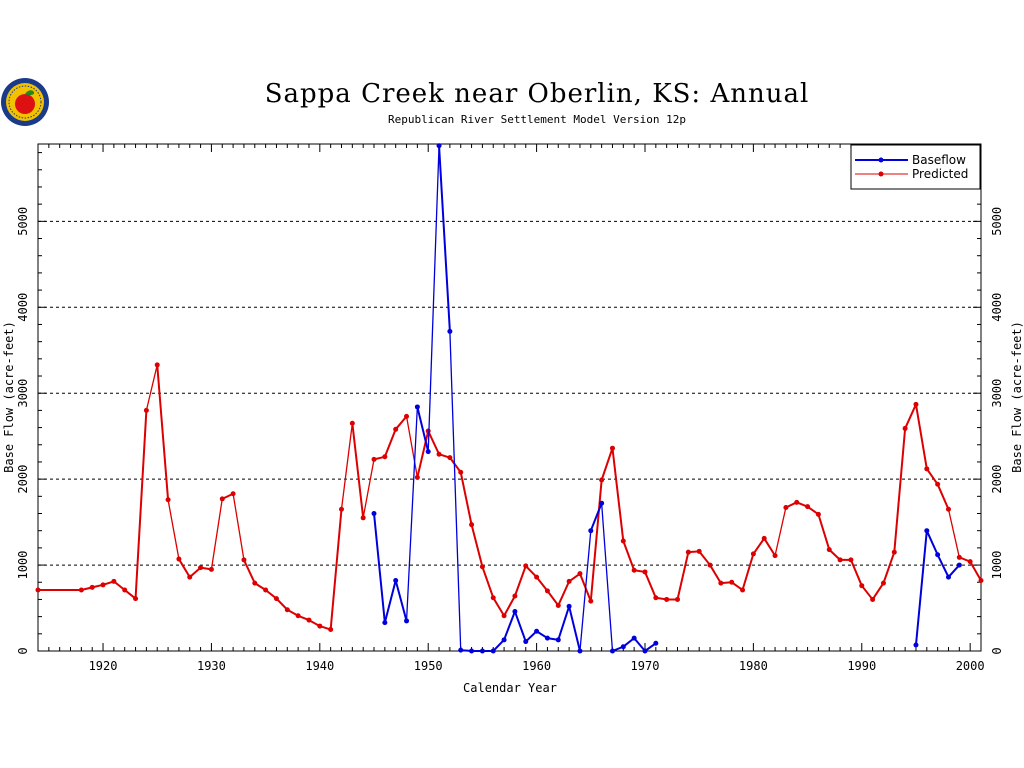 The image size is (1024, 768). What do you see at coordinates (997, 565) in the screenshot?
I see `y-tick-label-right: 1000` at bounding box center [997, 565].